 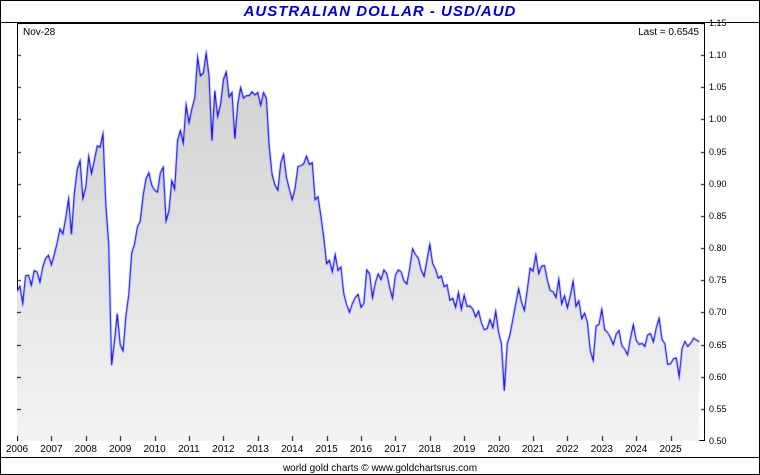 I want to click on y-tick-label: 0.60, so click(x=718, y=376).